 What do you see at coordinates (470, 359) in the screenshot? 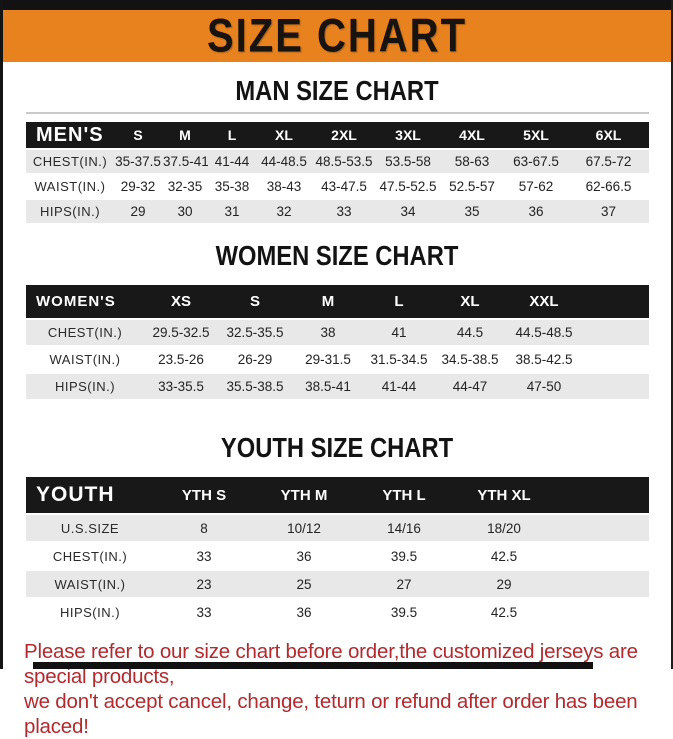
I see `size-cell: 34.5-38.5` at bounding box center [470, 359].